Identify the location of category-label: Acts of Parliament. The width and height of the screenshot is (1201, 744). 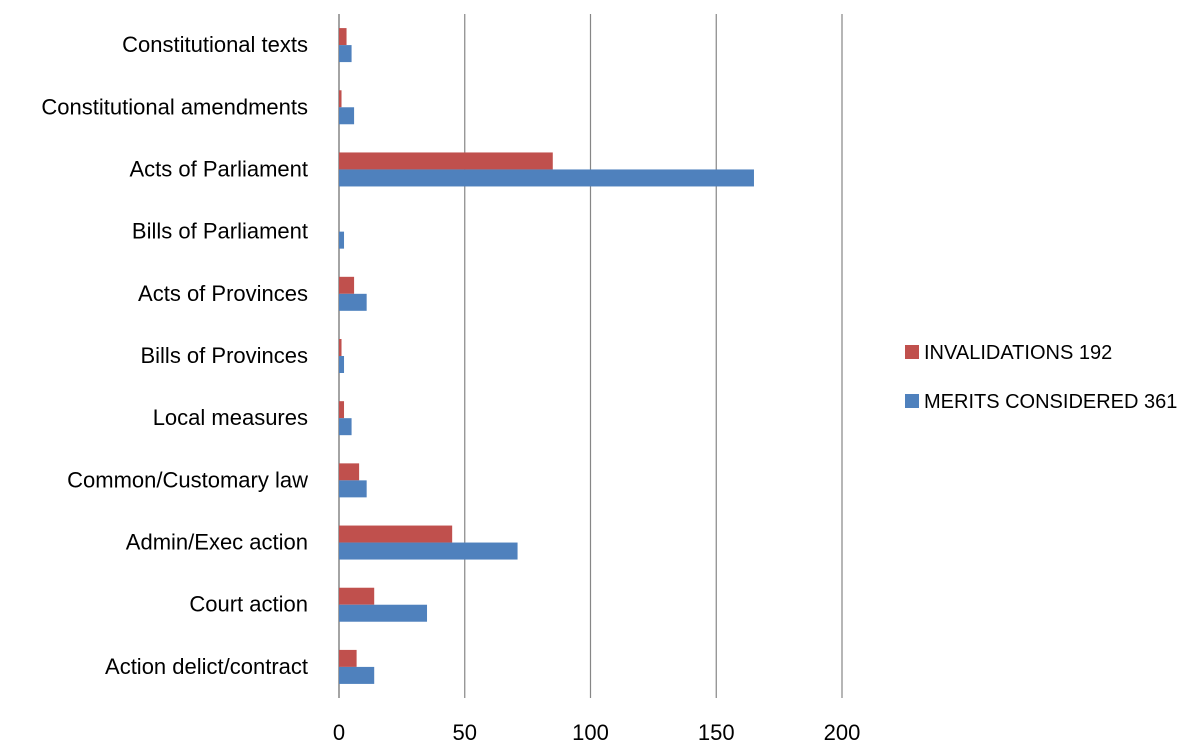
(218, 168).